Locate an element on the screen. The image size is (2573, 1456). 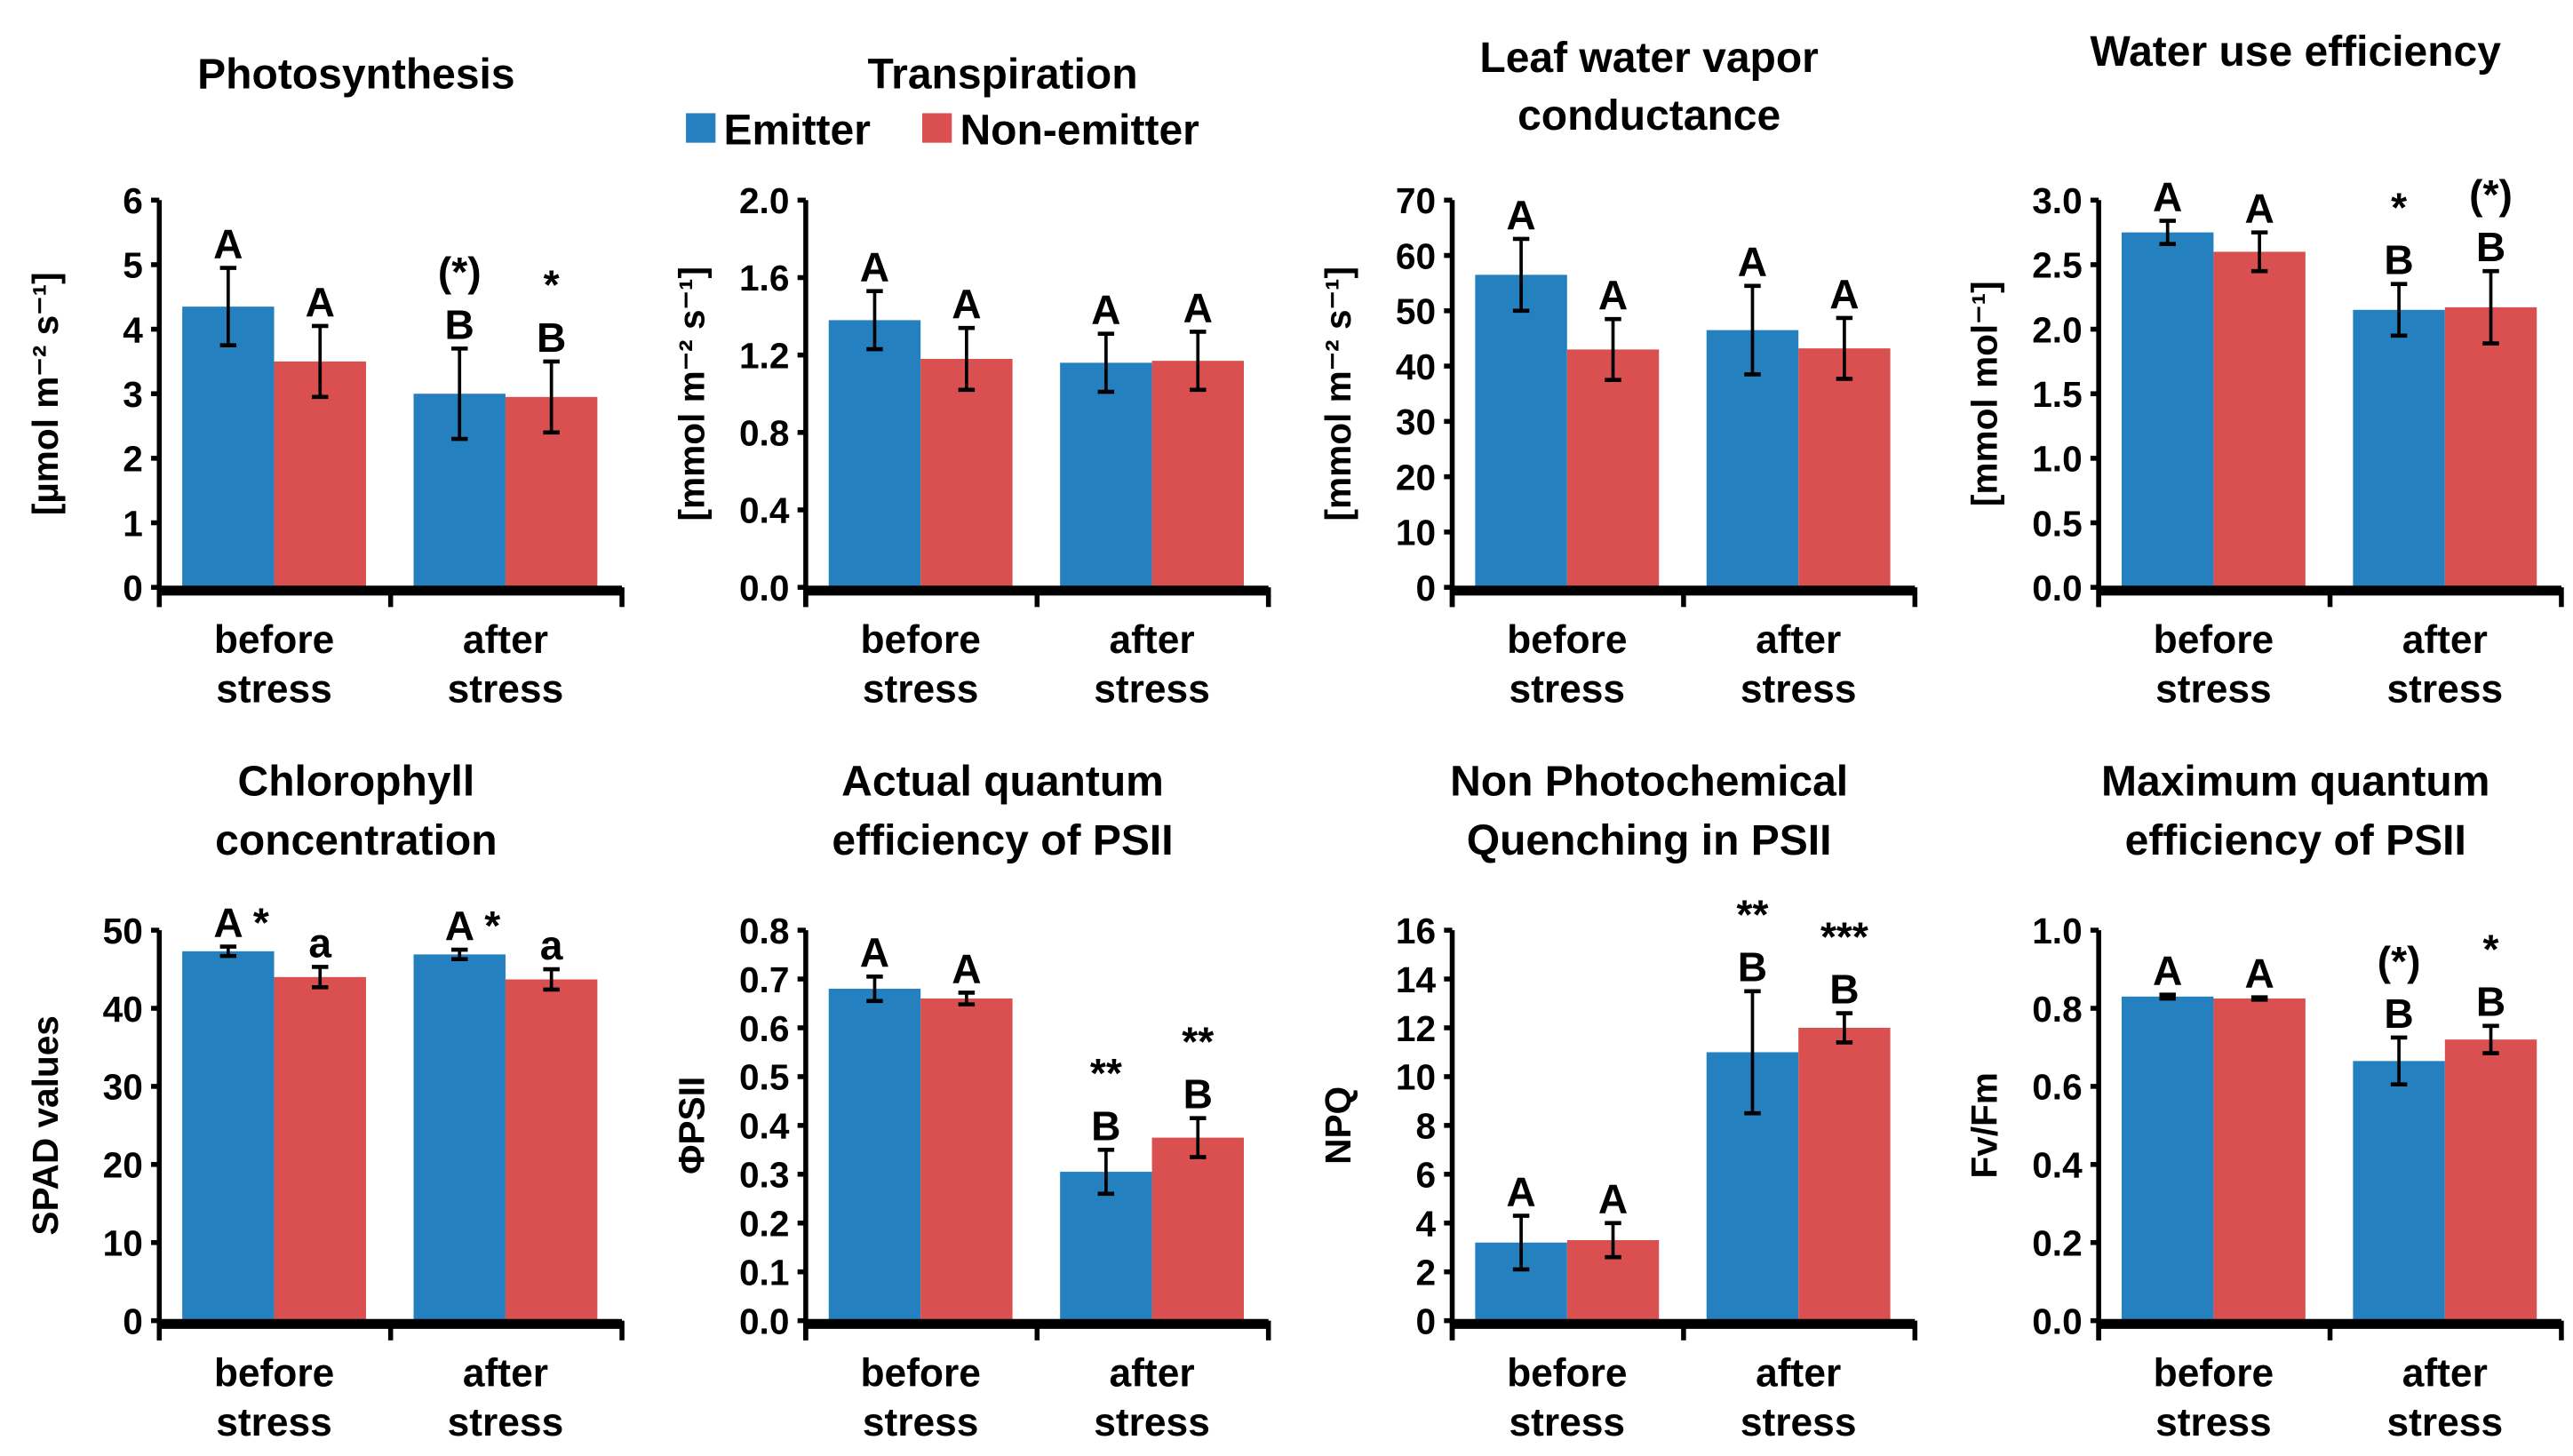
y-tick-label: 4 is located at coordinates (1425, 1224).